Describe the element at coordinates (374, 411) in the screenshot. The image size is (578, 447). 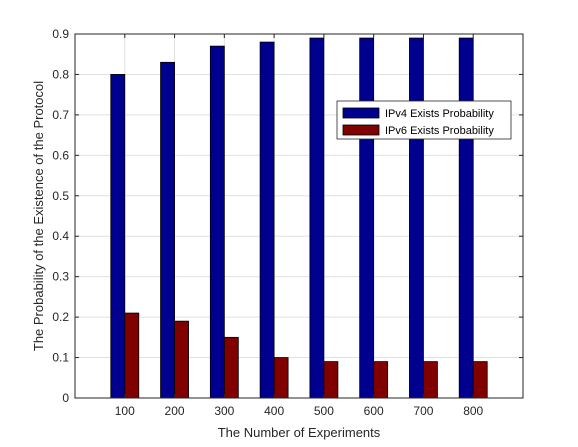
I see `x-tick-label: 600` at that location.